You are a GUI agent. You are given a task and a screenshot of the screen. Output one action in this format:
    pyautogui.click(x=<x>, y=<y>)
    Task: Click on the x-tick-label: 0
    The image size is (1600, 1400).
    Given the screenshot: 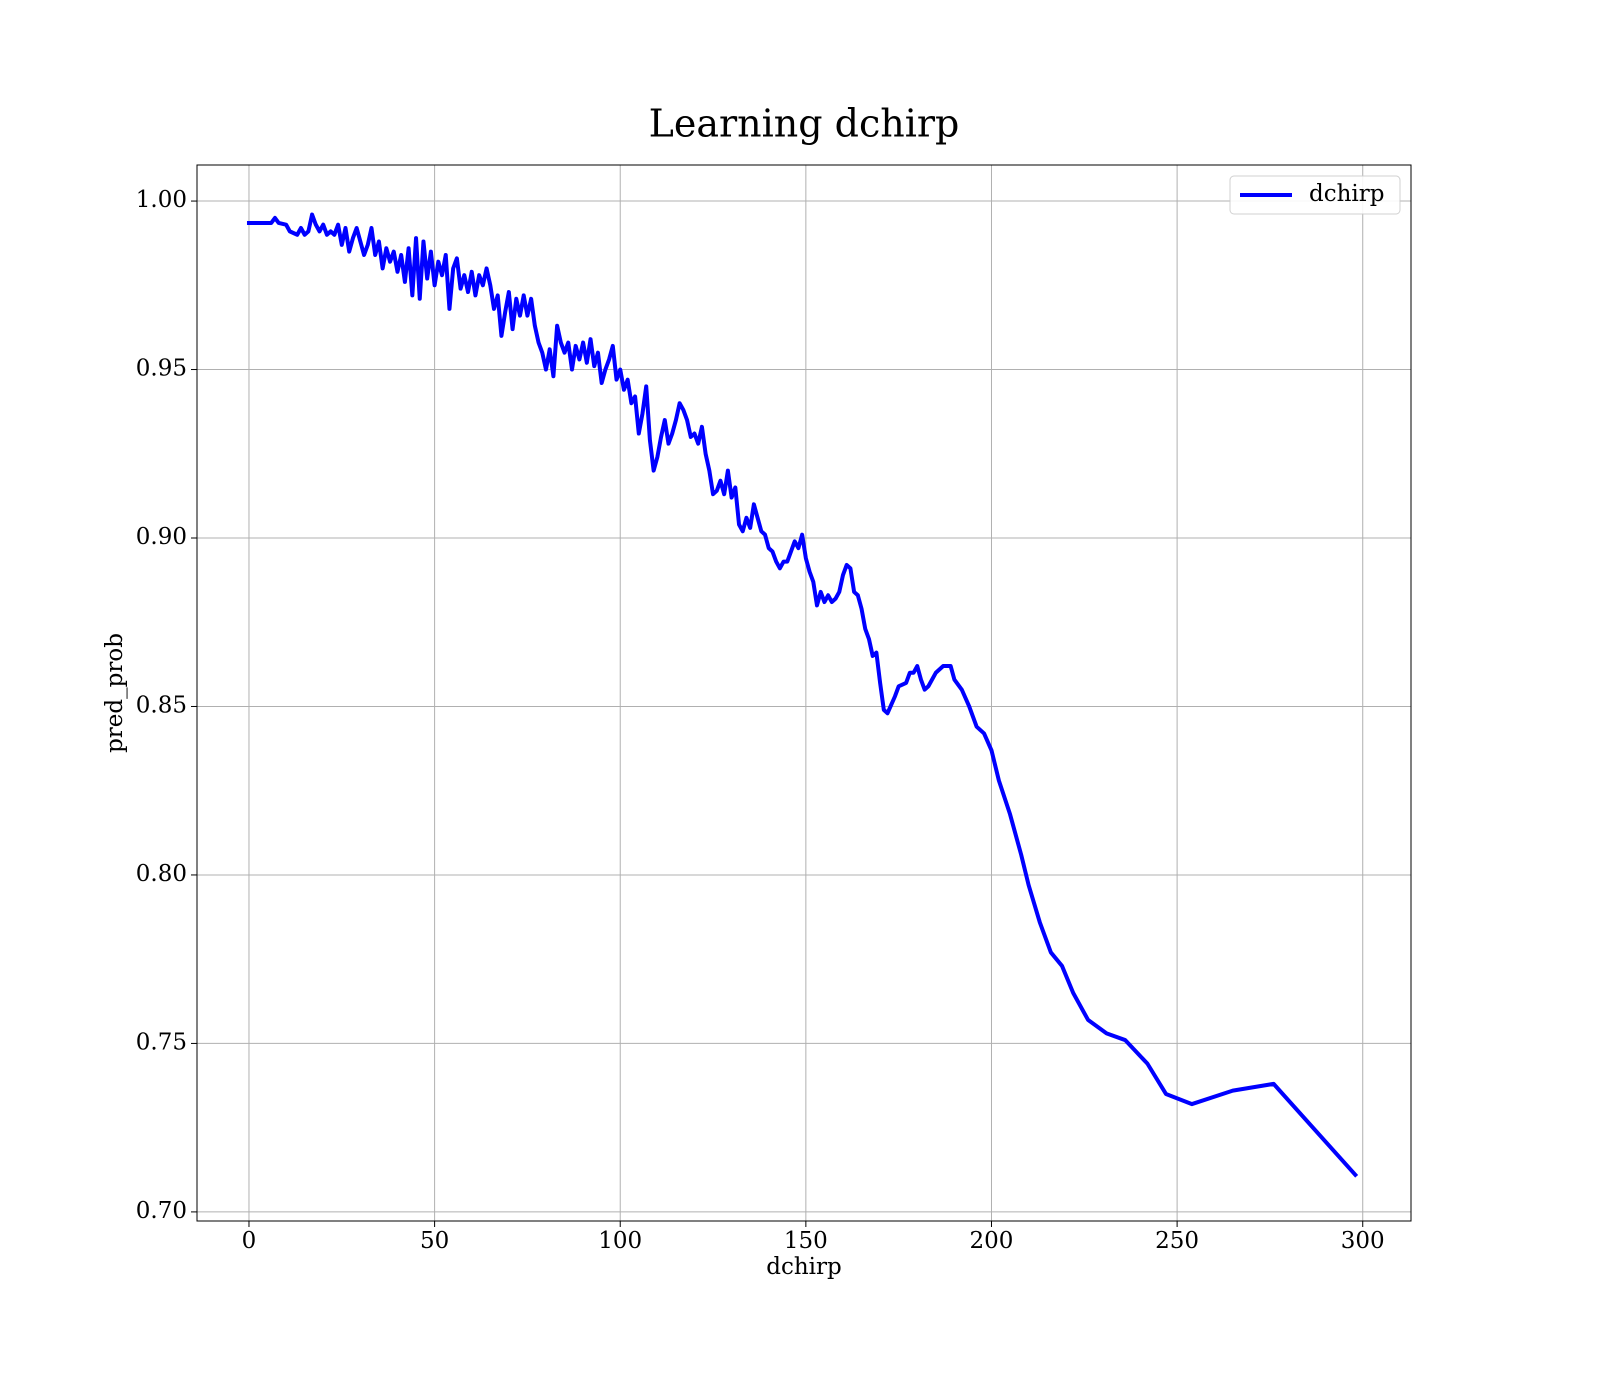 What is the action you would take?
    pyautogui.click(x=249, y=1241)
    